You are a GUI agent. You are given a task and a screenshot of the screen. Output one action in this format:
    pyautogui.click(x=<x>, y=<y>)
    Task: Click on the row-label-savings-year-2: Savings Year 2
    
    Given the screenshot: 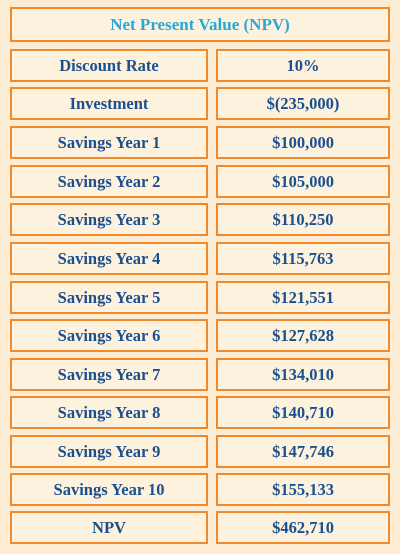 What is the action you would take?
    pyautogui.click(x=109, y=181)
    